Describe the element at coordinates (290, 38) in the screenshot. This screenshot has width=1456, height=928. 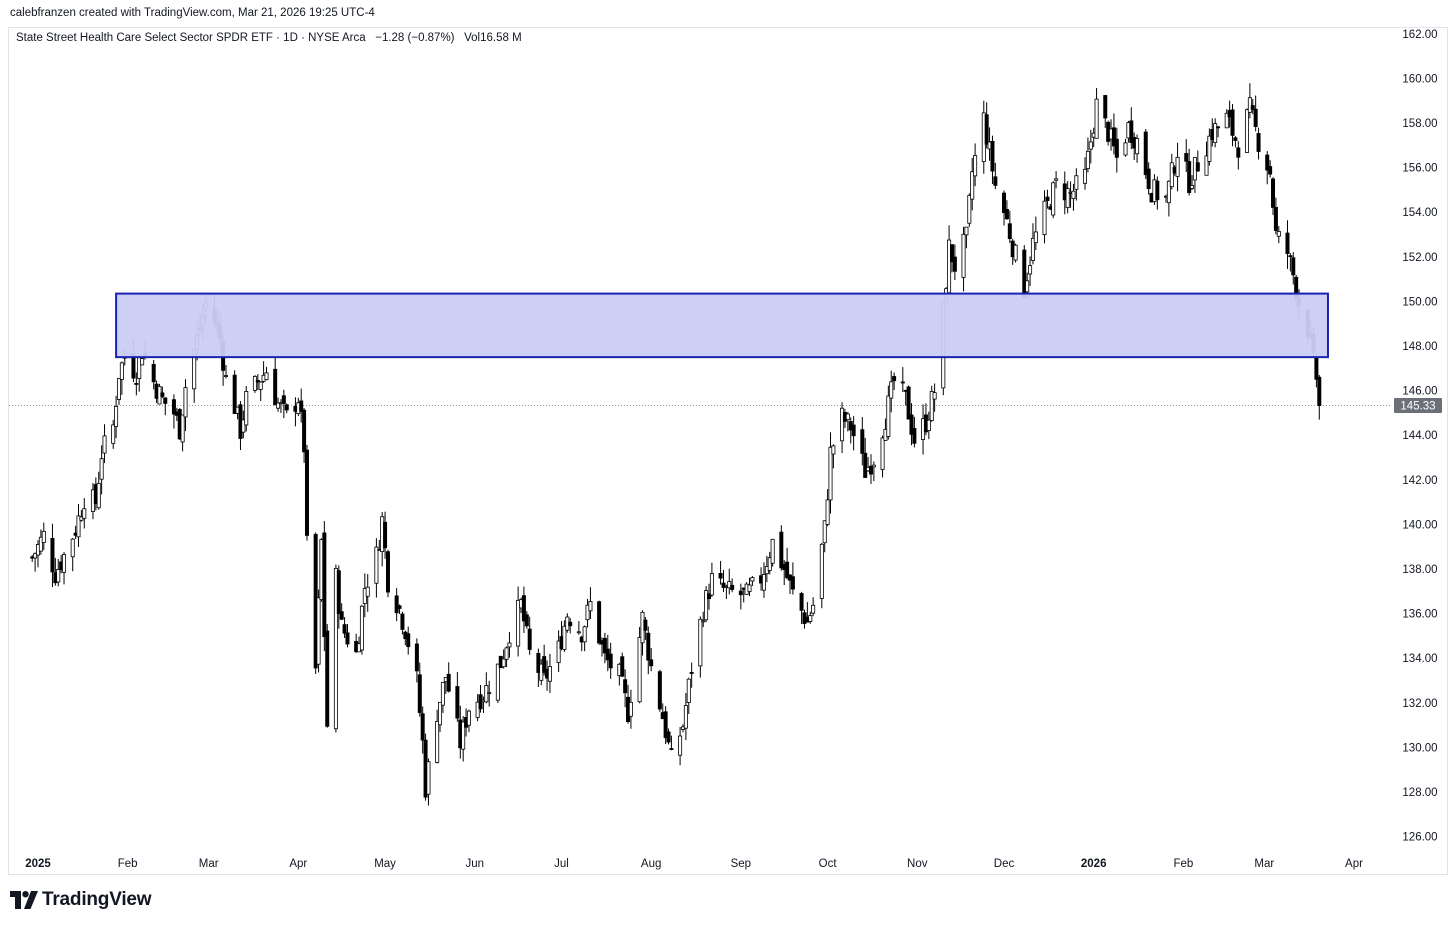
I see `symbol-interval: 1D` at that location.